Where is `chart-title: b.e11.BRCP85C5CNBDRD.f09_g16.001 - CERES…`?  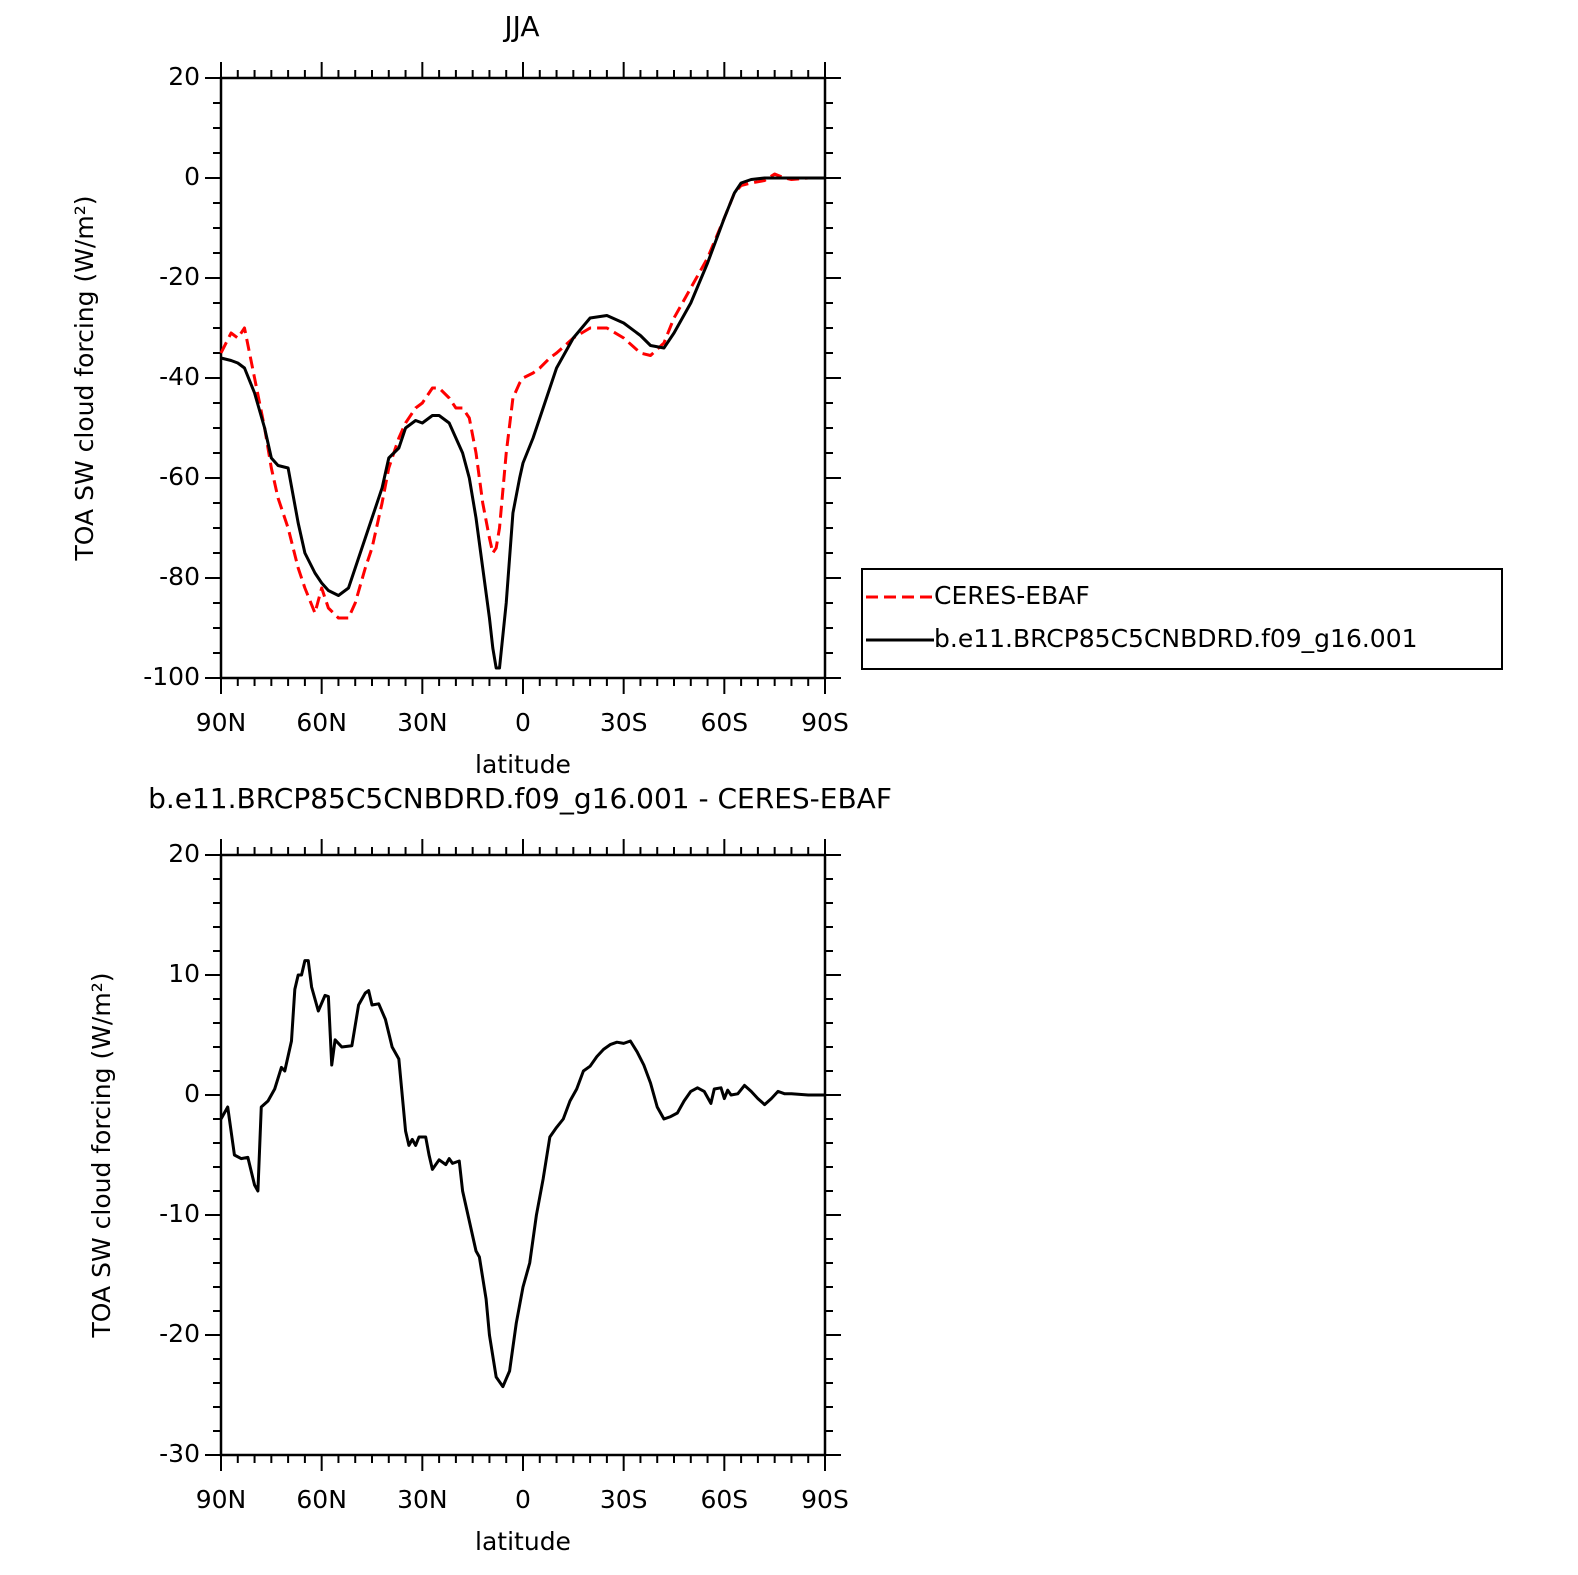 chart-title: b.e11.BRCP85C5CNBDRD.f09_g16.001 - CERES… is located at coordinates (520, 798).